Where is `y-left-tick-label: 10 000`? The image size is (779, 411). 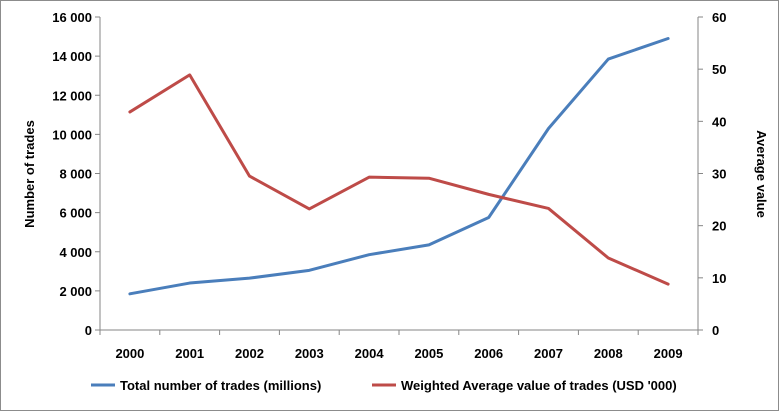
y-left-tick-label: 10 000 is located at coordinates (72, 134).